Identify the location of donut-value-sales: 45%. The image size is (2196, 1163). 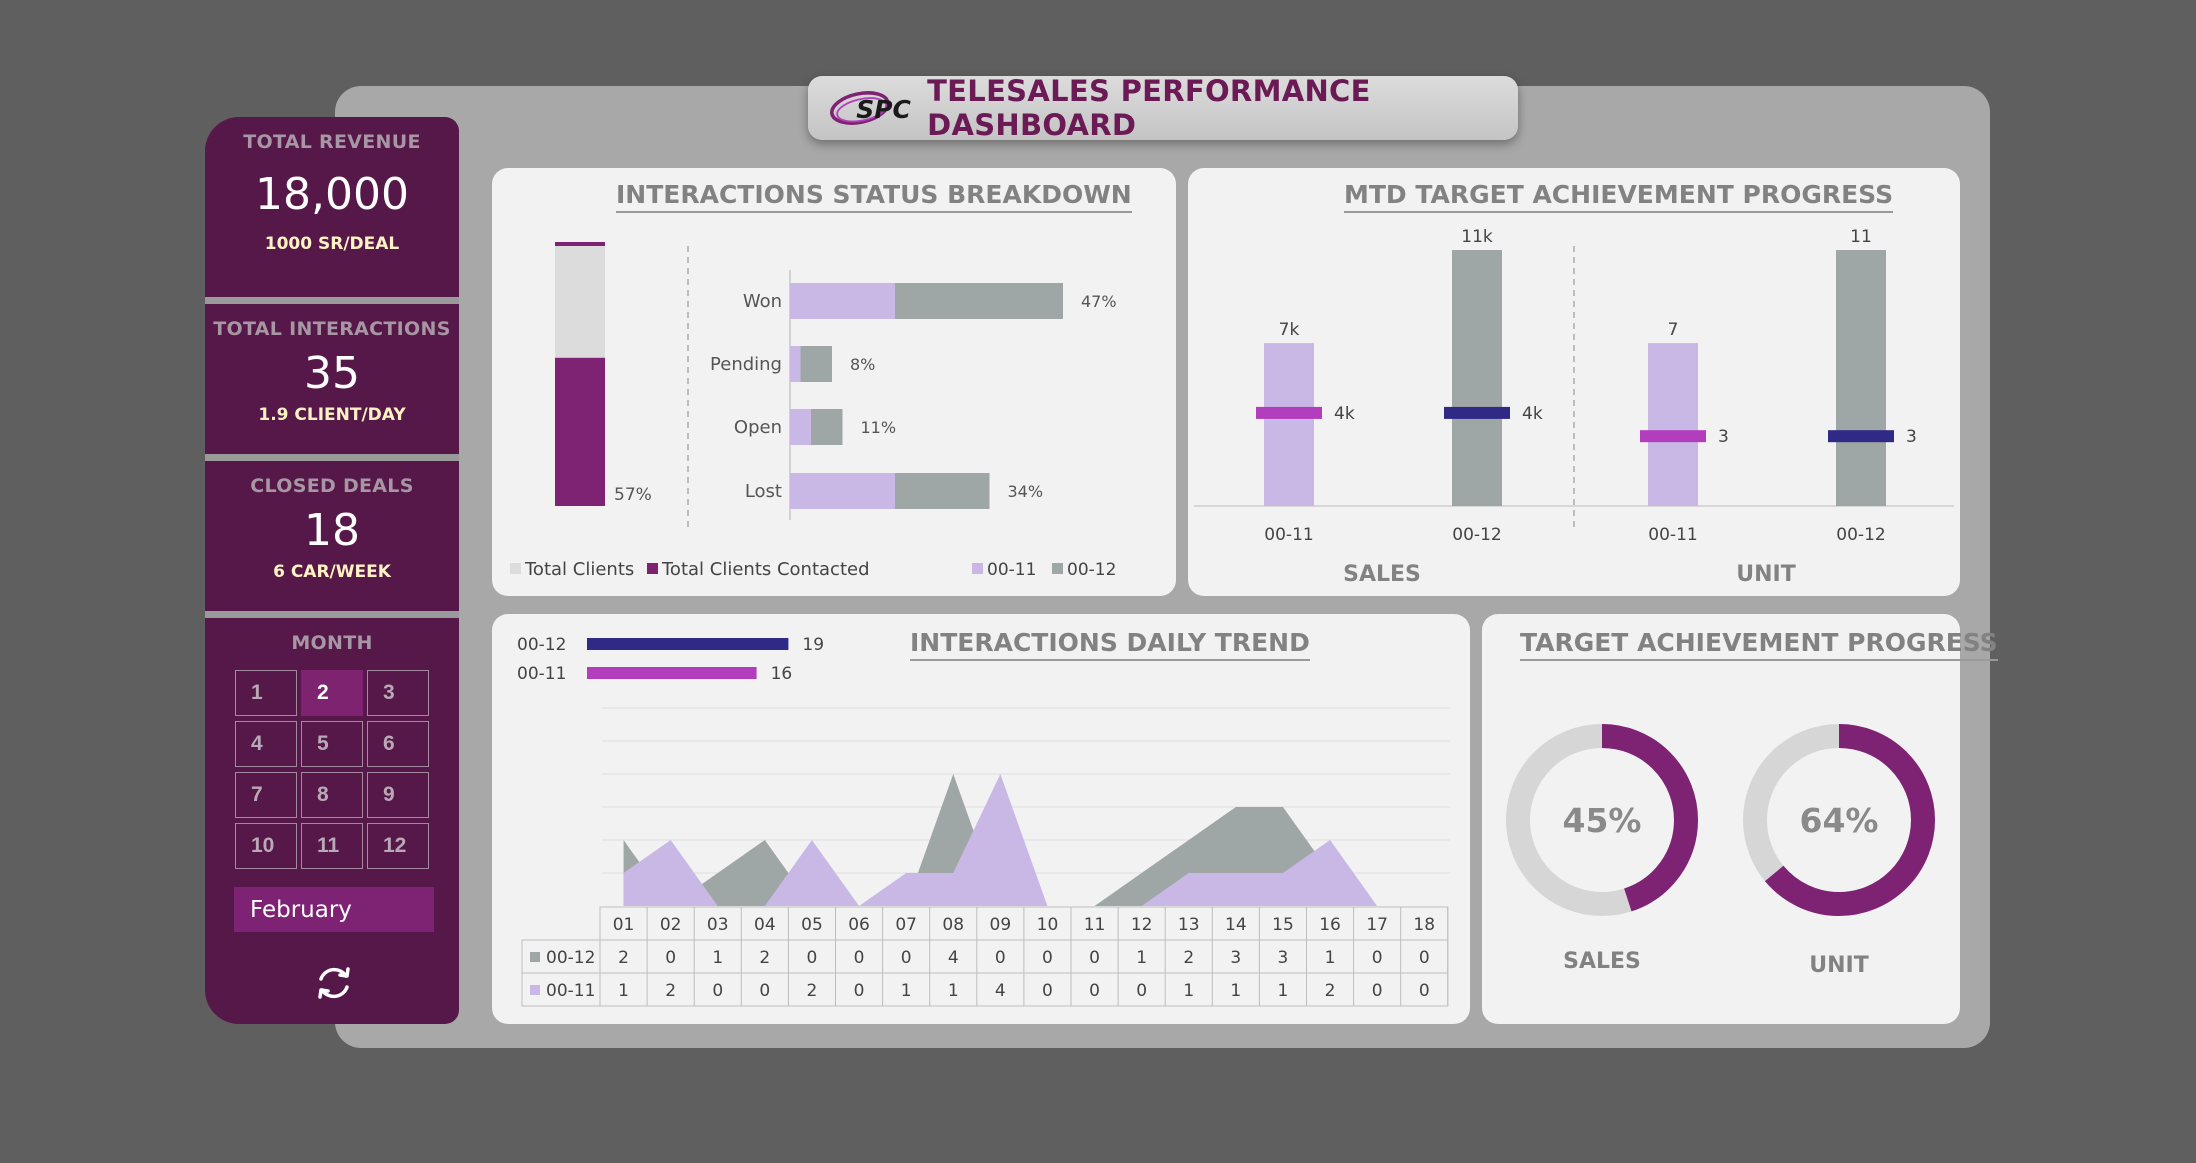
(1602, 820).